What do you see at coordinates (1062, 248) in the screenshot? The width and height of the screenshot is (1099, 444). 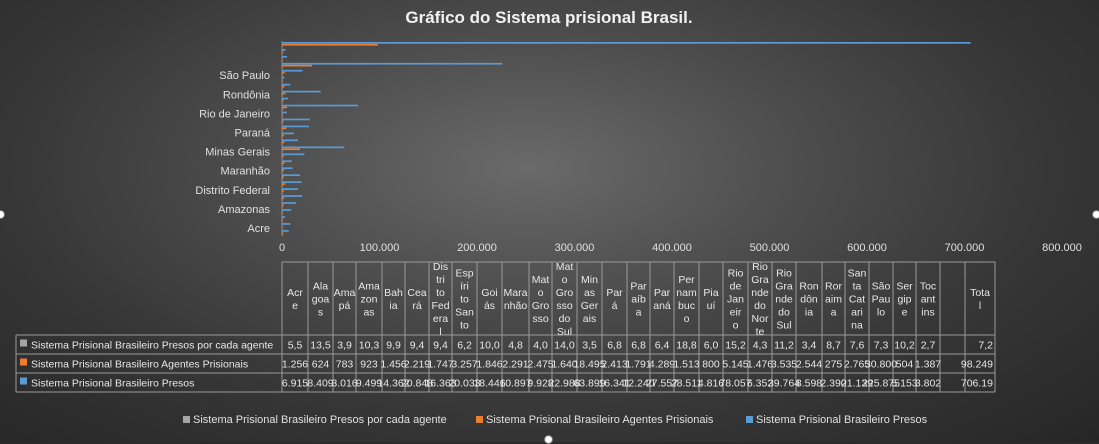 I see `x-tick-label: 800.000` at bounding box center [1062, 248].